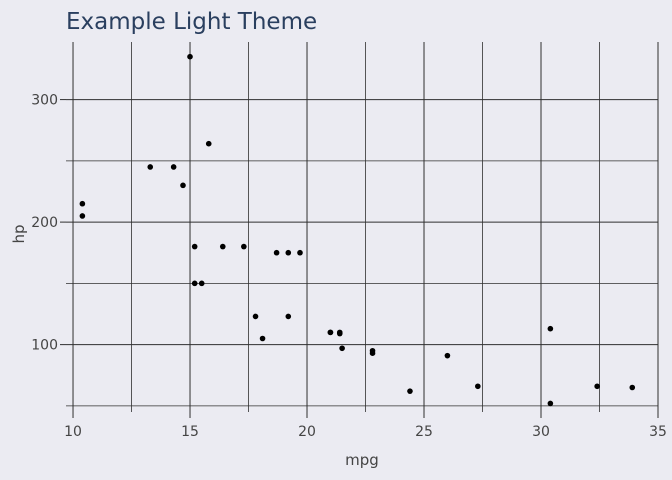  Describe the element at coordinates (73, 432) in the screenshot. I see `x-tick-label: 10` at that location.